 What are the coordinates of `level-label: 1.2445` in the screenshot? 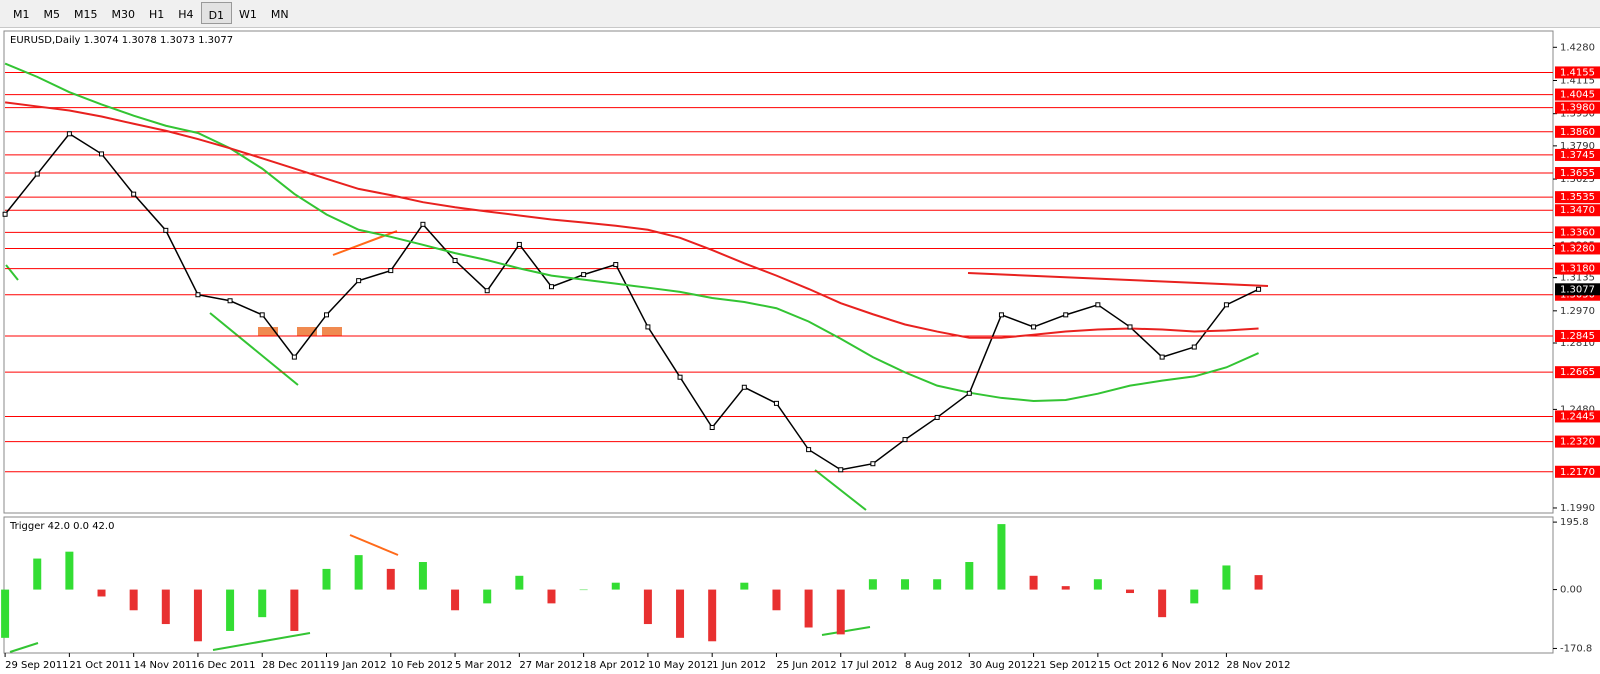 It's located at (1577, 416).